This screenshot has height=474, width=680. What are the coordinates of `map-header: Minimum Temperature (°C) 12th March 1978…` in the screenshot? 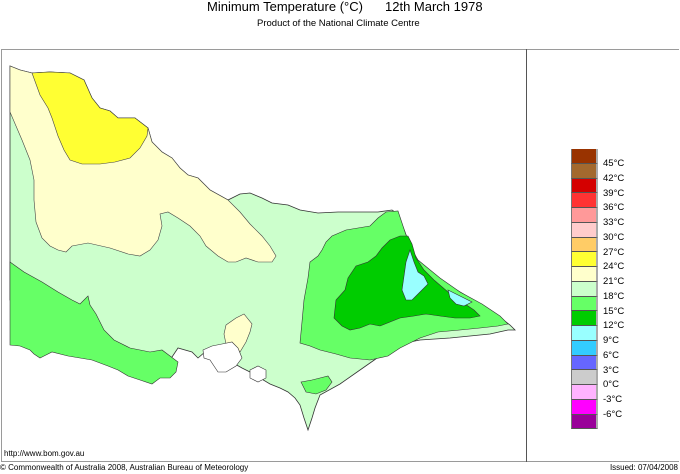 It's located at (340, 14).